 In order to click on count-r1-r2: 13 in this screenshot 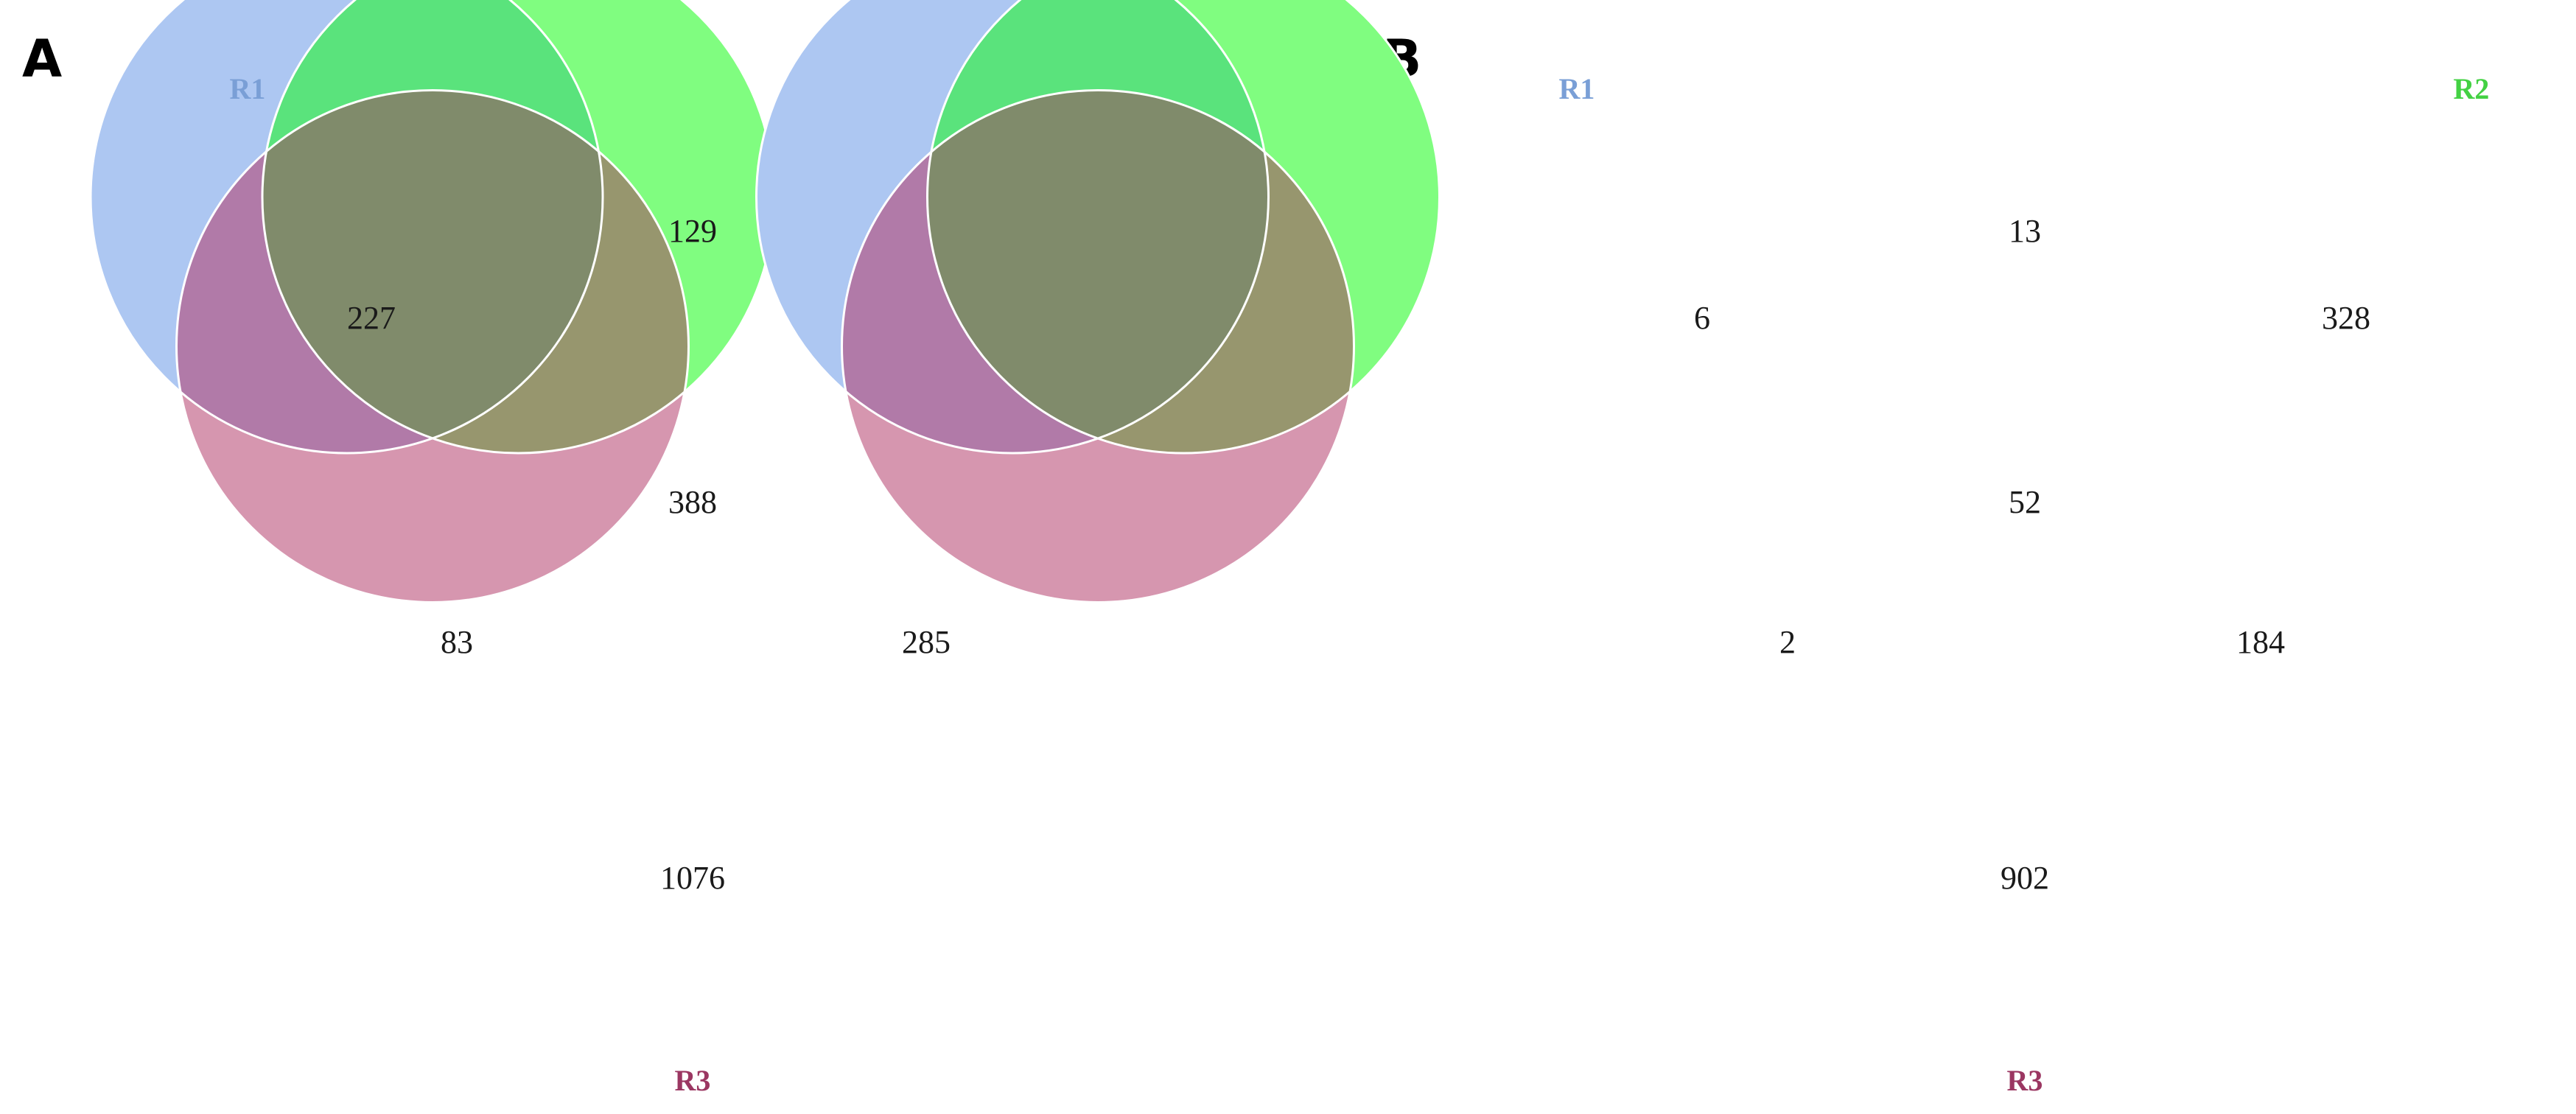, I will do `click(2025, 231)`.